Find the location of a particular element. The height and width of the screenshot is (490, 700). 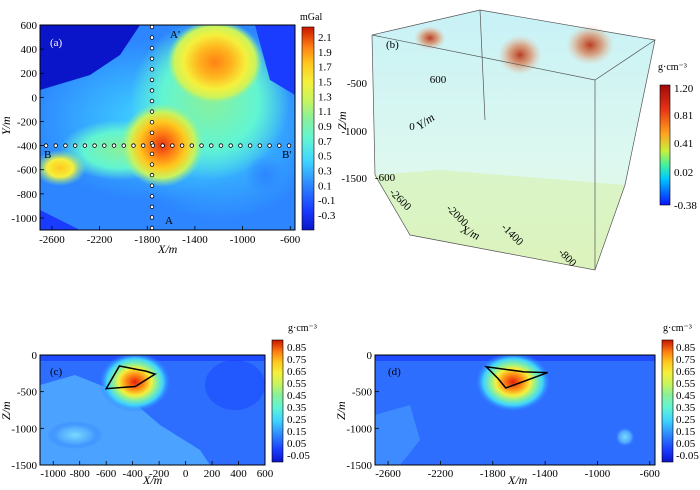

panel-d-y-ticks: 0 -500 -1000 -1500 is located at coordinates (362, 411).